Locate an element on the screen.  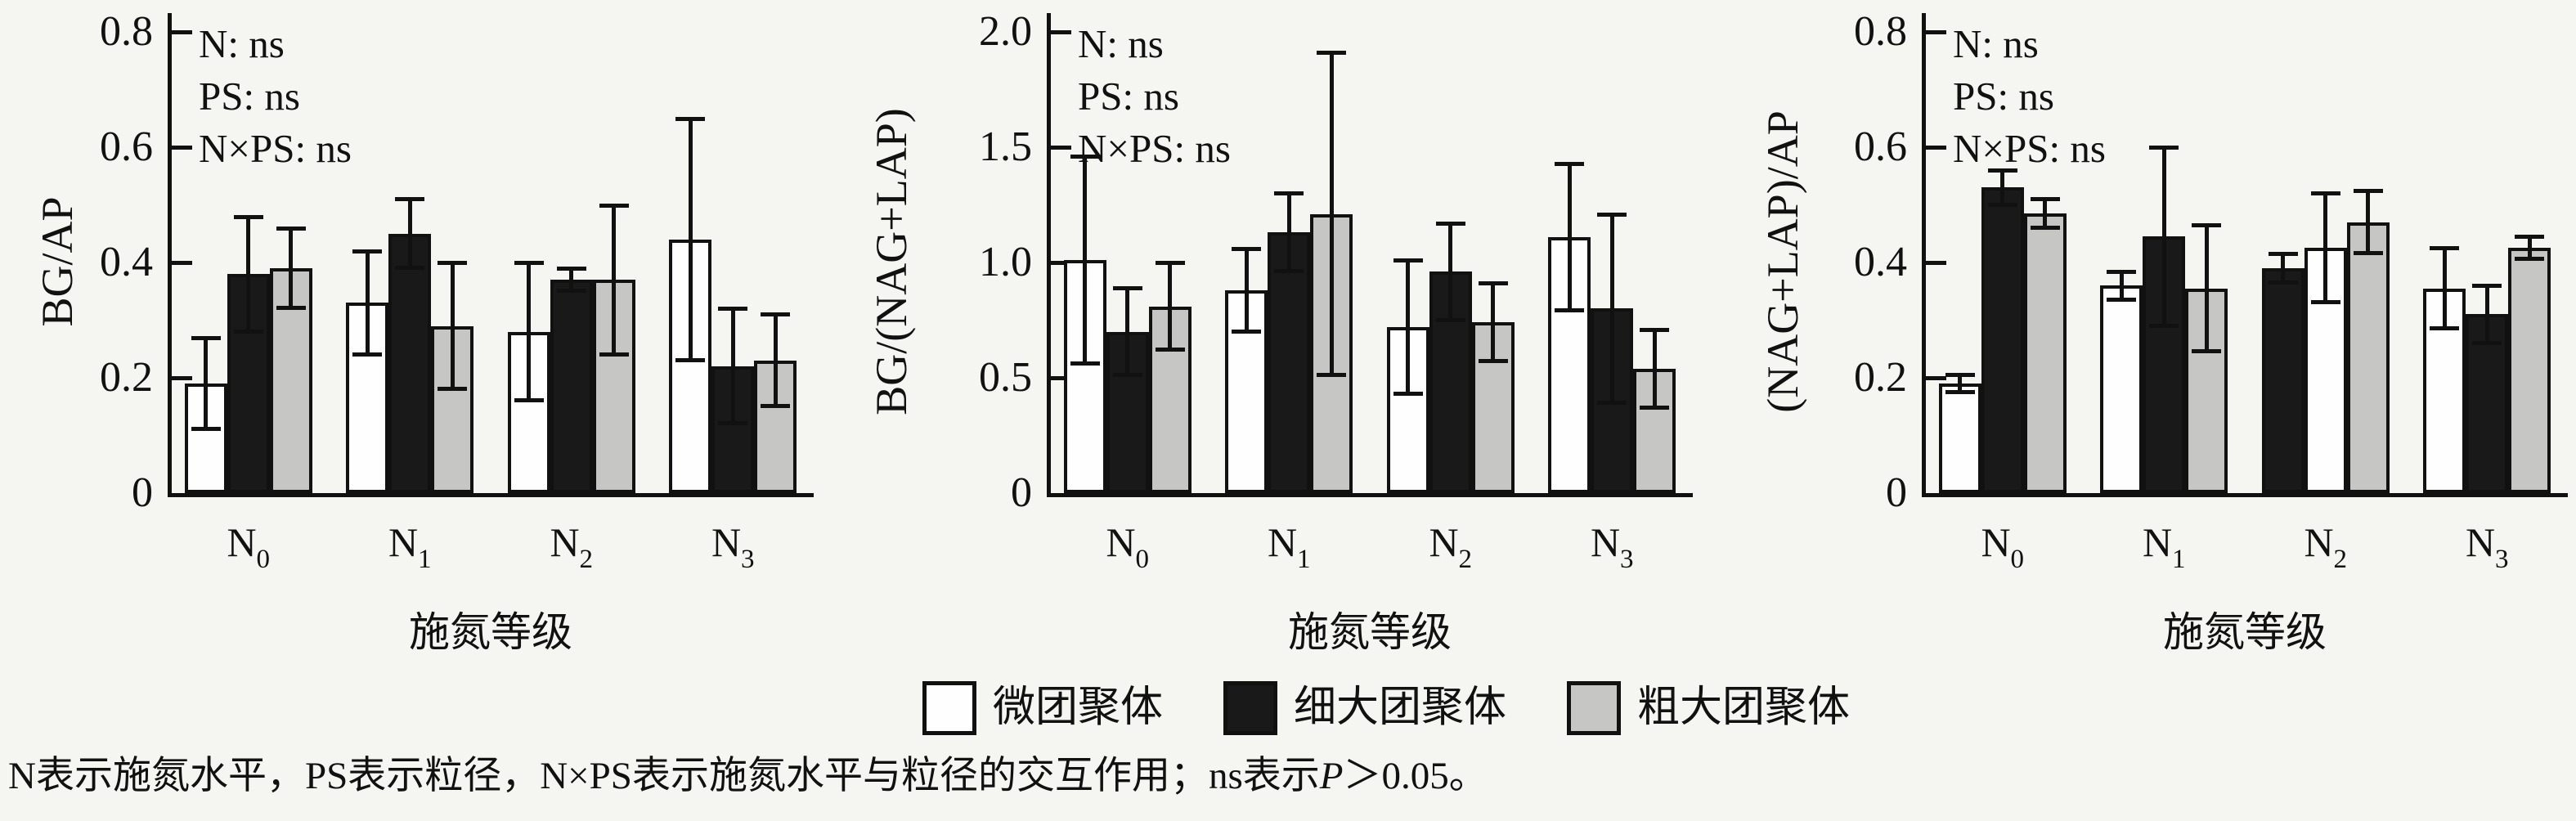
x-tick-label-N0: N0 is located at coordinates (248, 543).